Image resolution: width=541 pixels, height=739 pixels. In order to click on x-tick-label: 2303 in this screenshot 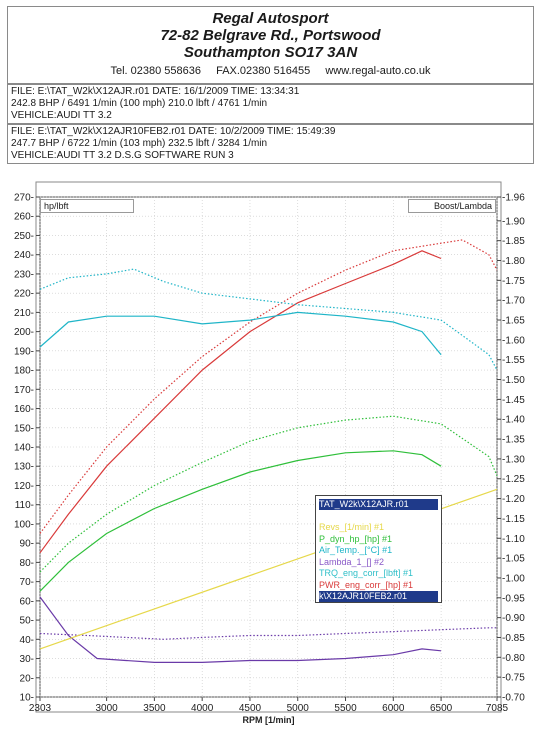, I will do `click(40, 708)`.